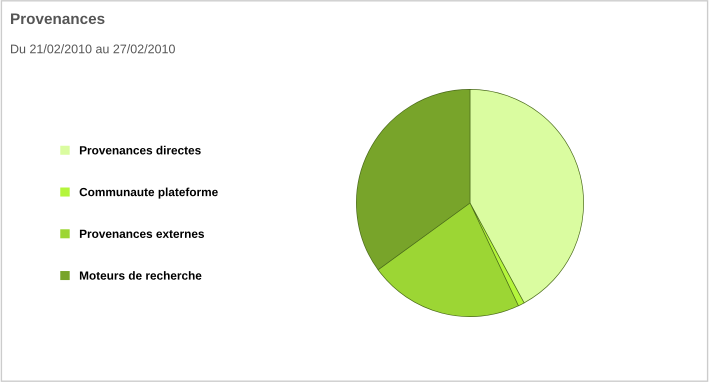 Image resolution: width=709 pixels, height=382 pixels. I want to click on chart-title: Provenances, so click(57, 18).